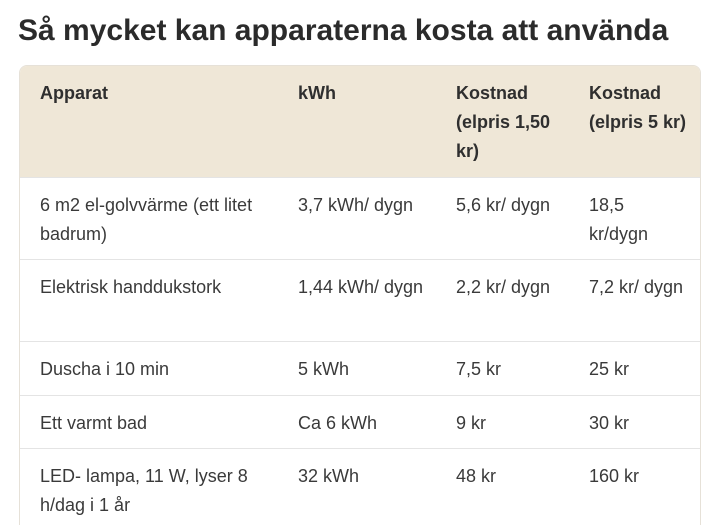  Describe the element at coordinates (317, 93) in the screenshot. I see `header-kwh: kWh` at that location.